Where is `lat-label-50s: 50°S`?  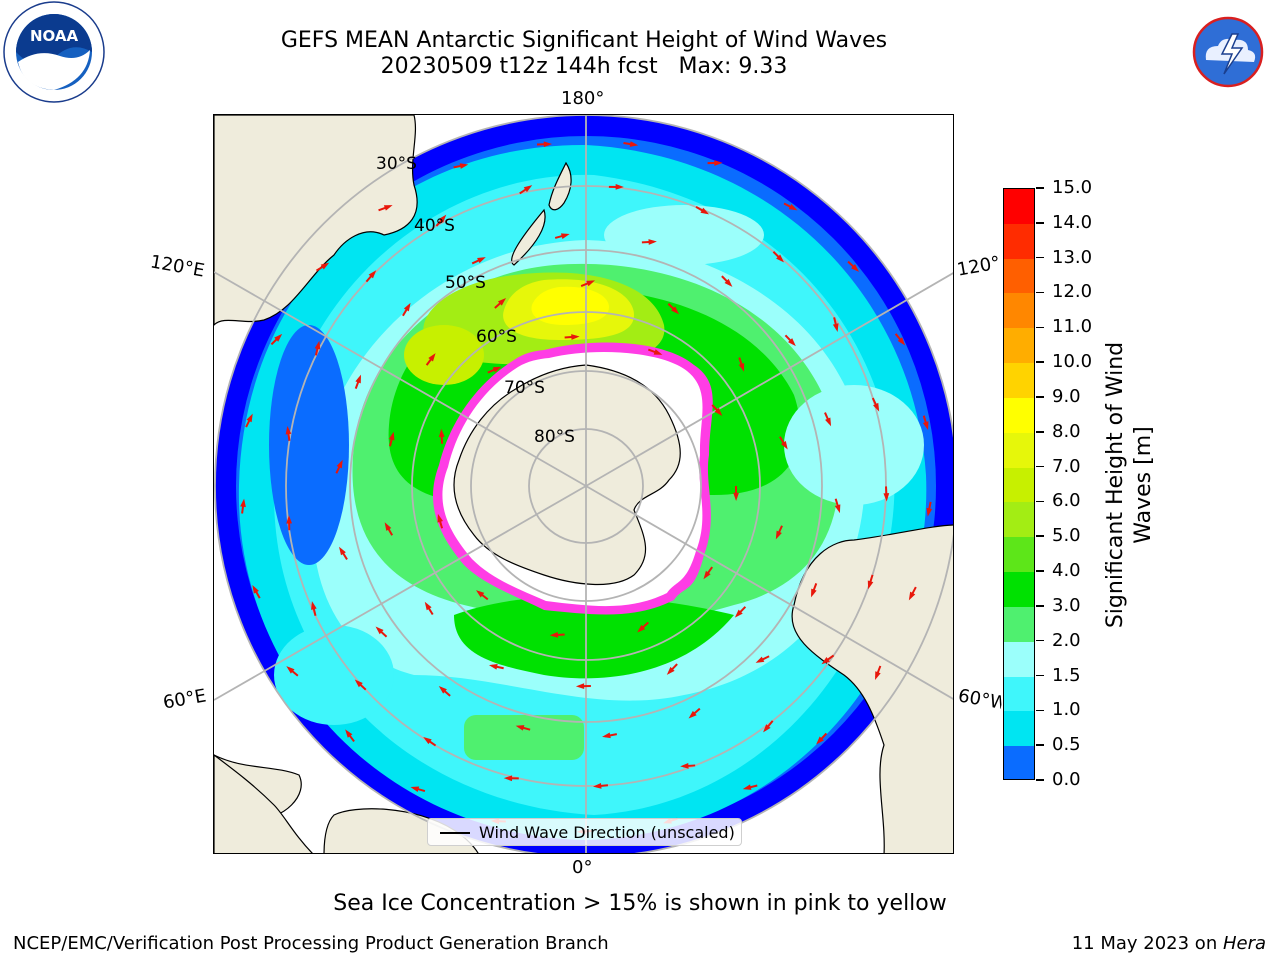
lat-label-50s: 50°S is located at coordinates (465, 283).